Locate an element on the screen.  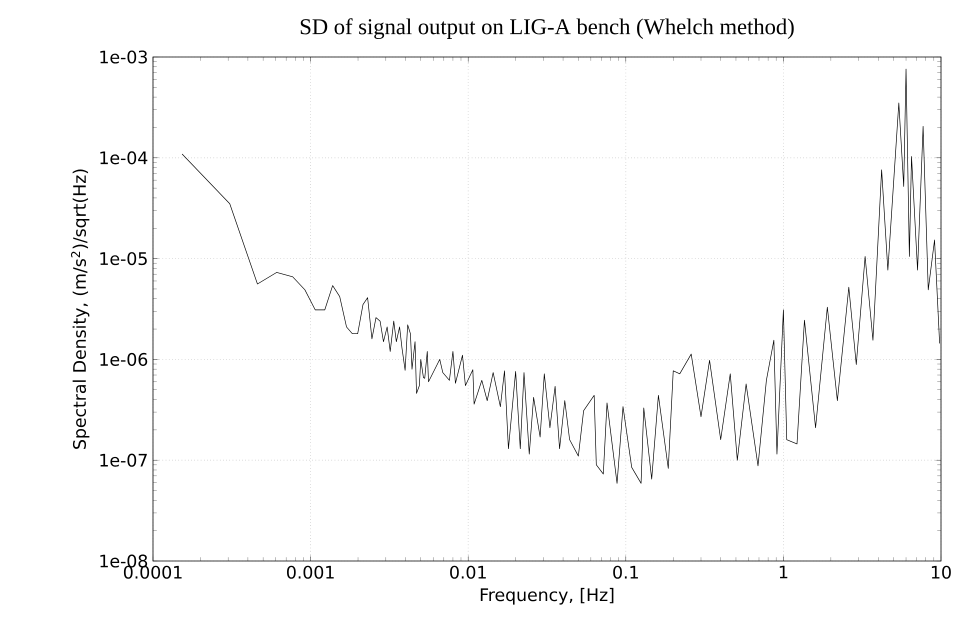
x-tick-label: 1 is located at coordinates (784, 572).